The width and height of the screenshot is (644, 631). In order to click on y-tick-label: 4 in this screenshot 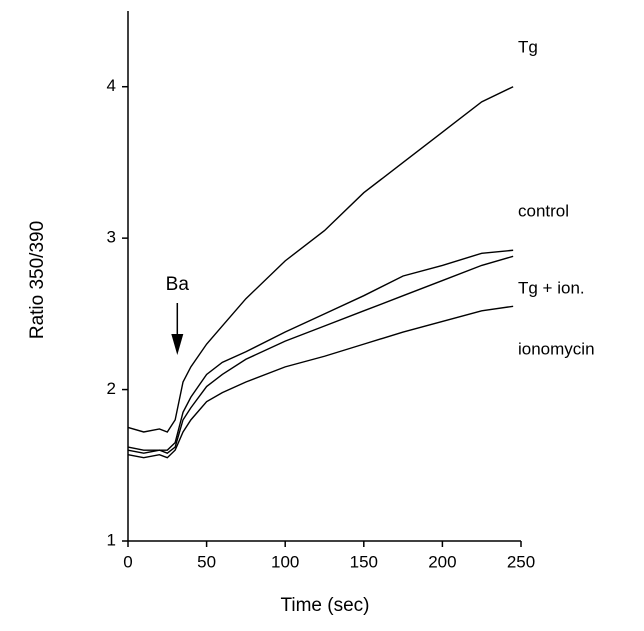, I will do `click(111, 85)`.